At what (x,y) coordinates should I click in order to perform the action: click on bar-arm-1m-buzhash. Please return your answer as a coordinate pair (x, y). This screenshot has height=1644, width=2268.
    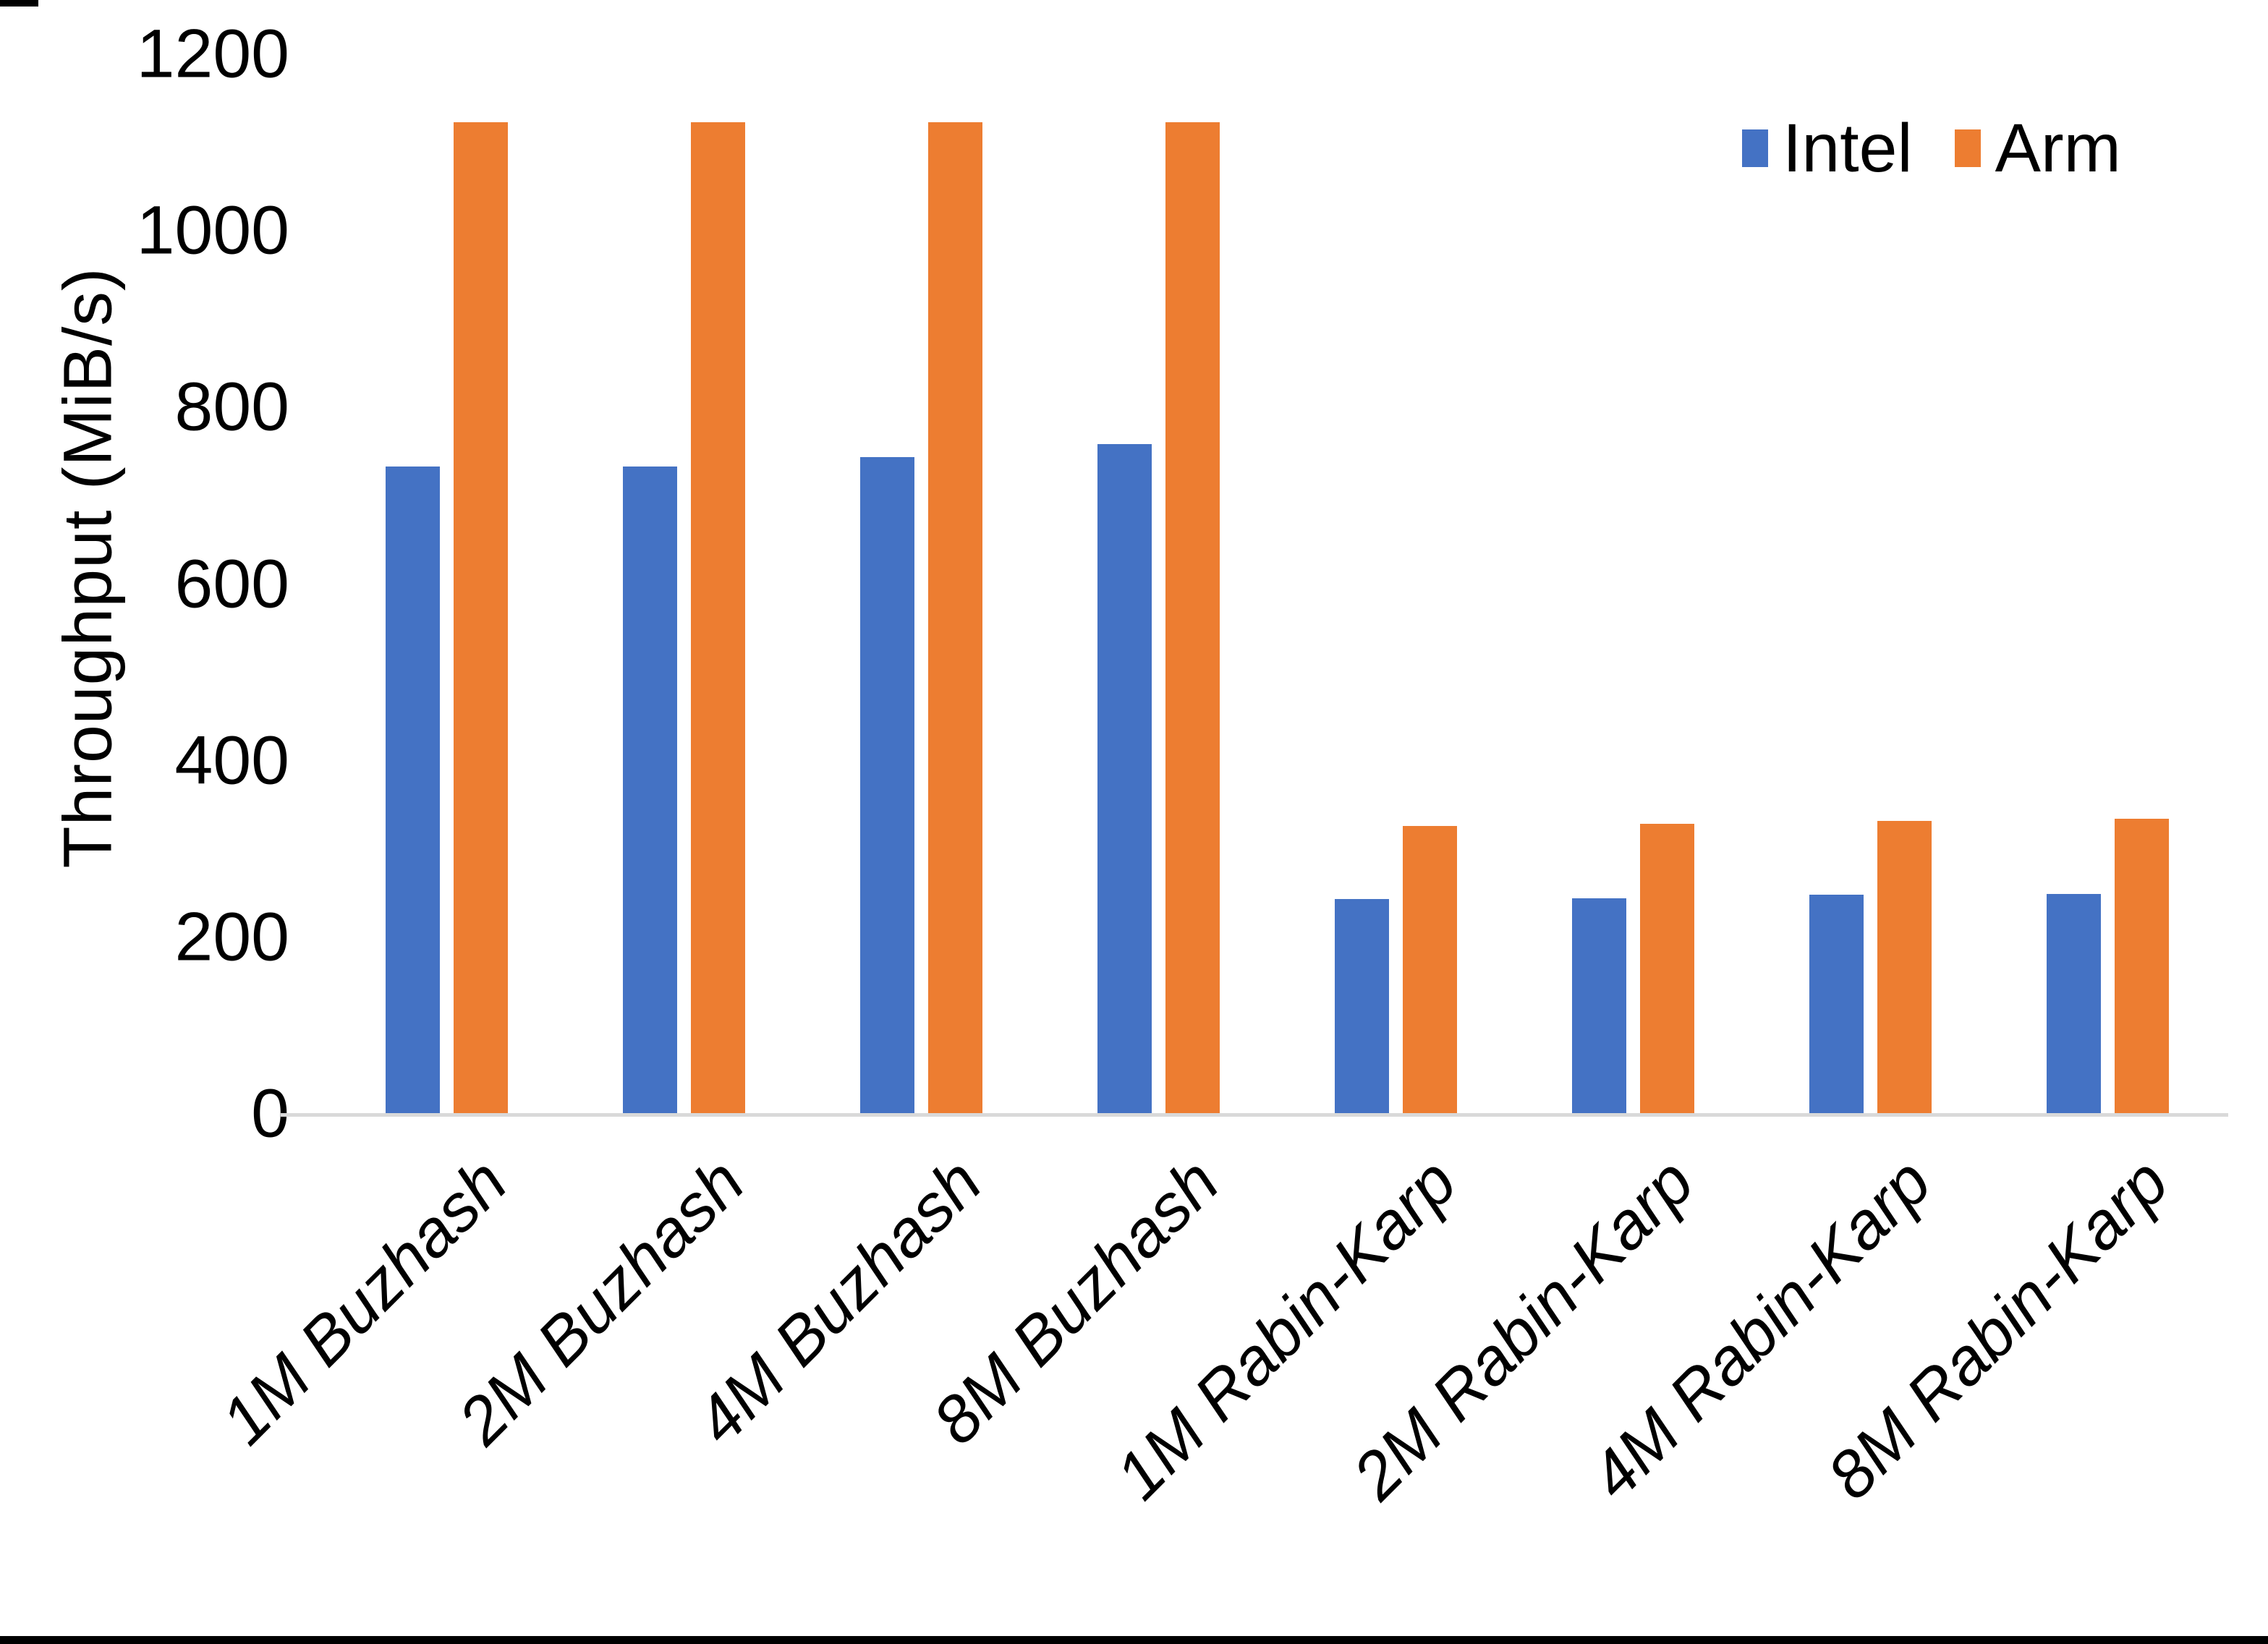
    Looking at the image, I should click on (481, 618).